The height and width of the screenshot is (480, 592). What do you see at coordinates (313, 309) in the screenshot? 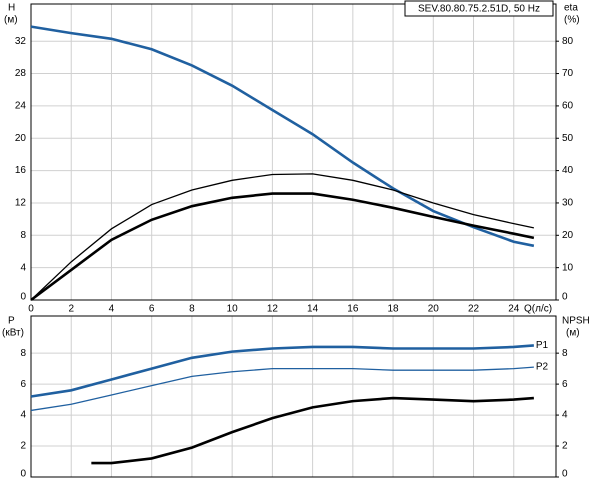
I see `x-tick-label: 14` at bounding box center [313, 309].